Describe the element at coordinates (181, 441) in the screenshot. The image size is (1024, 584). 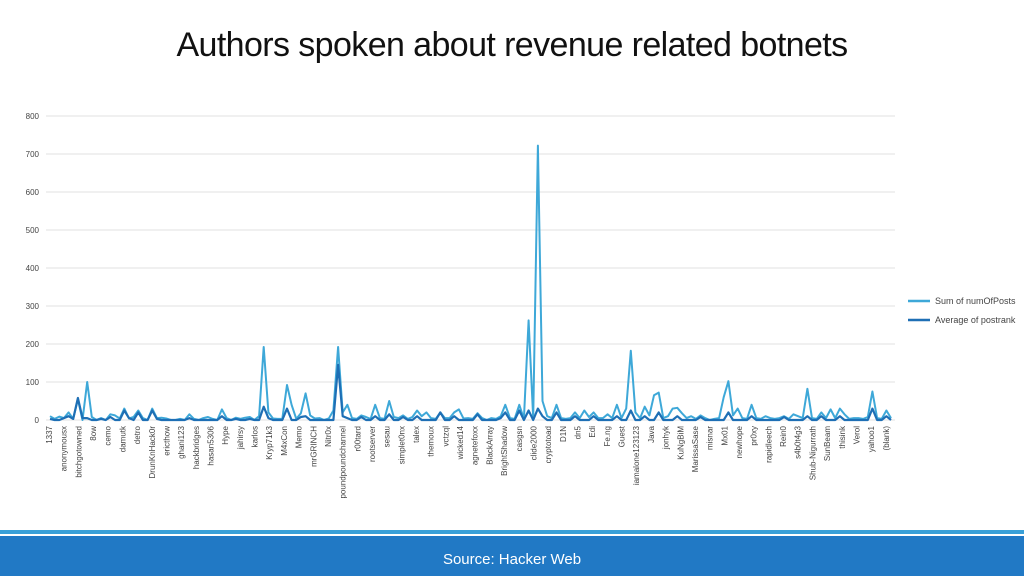
I see `x-tick-label: ghani123` at that location.